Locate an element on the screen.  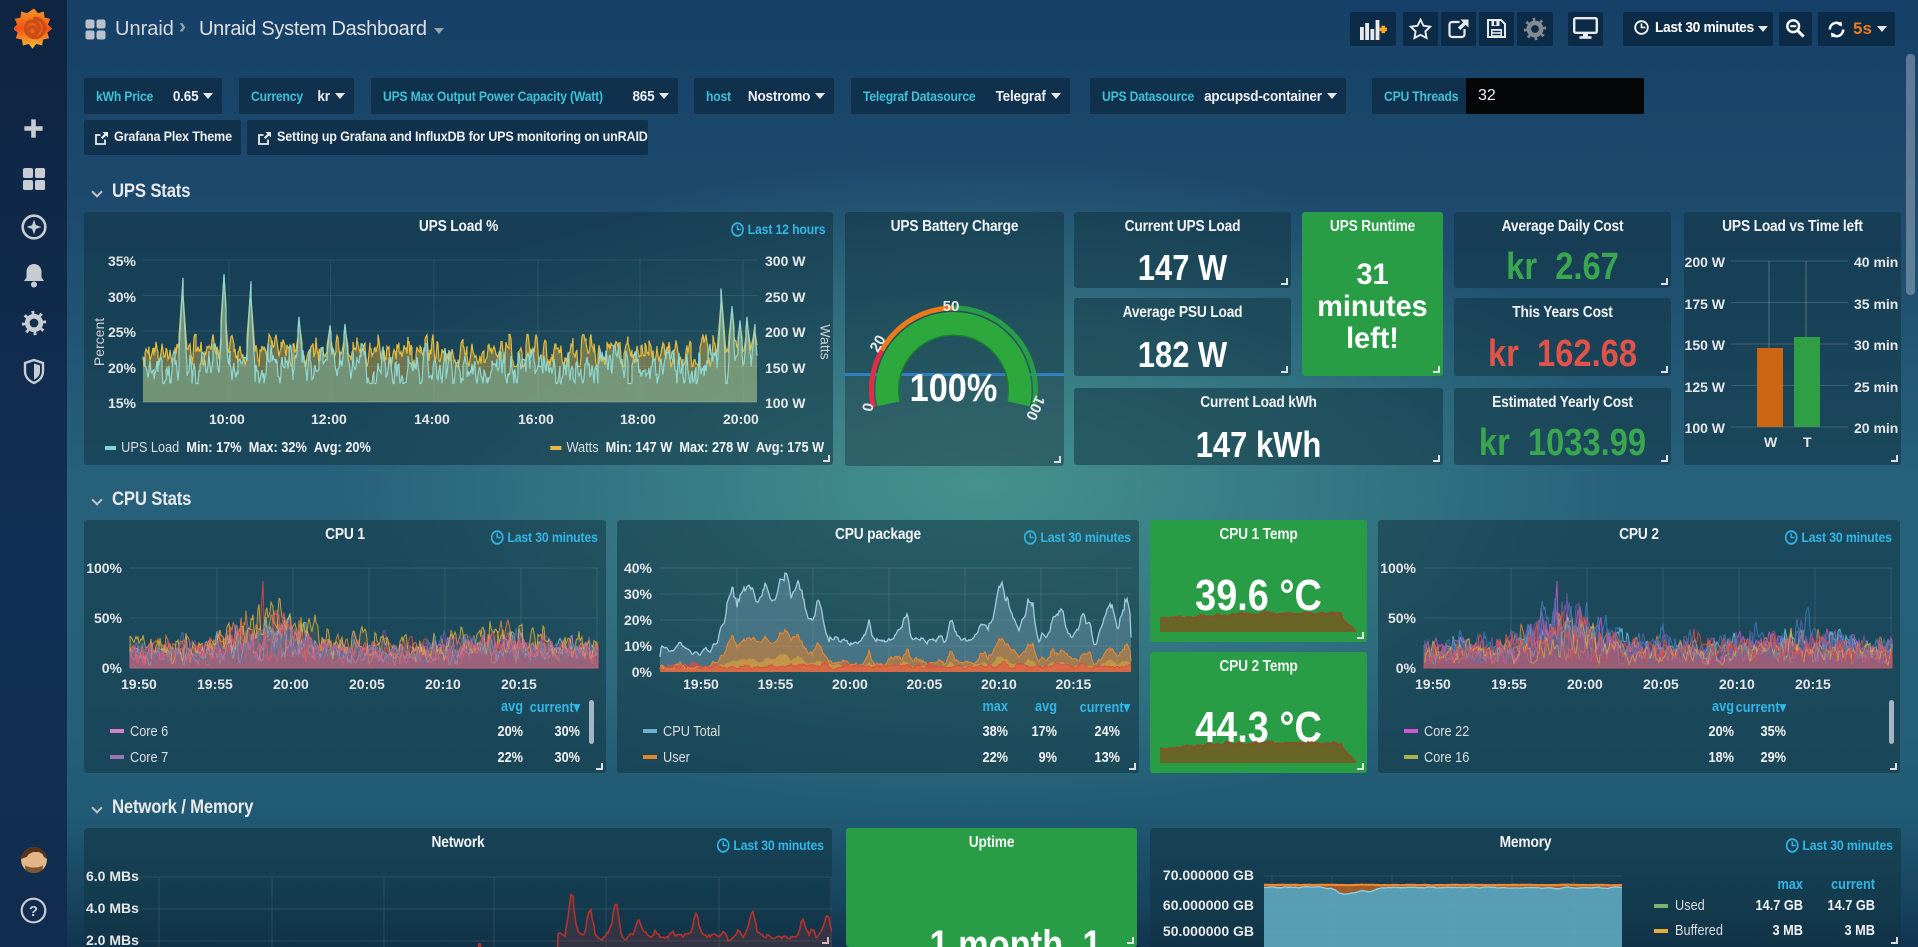
svg-text: 50 is located at coordinates (951, 306).